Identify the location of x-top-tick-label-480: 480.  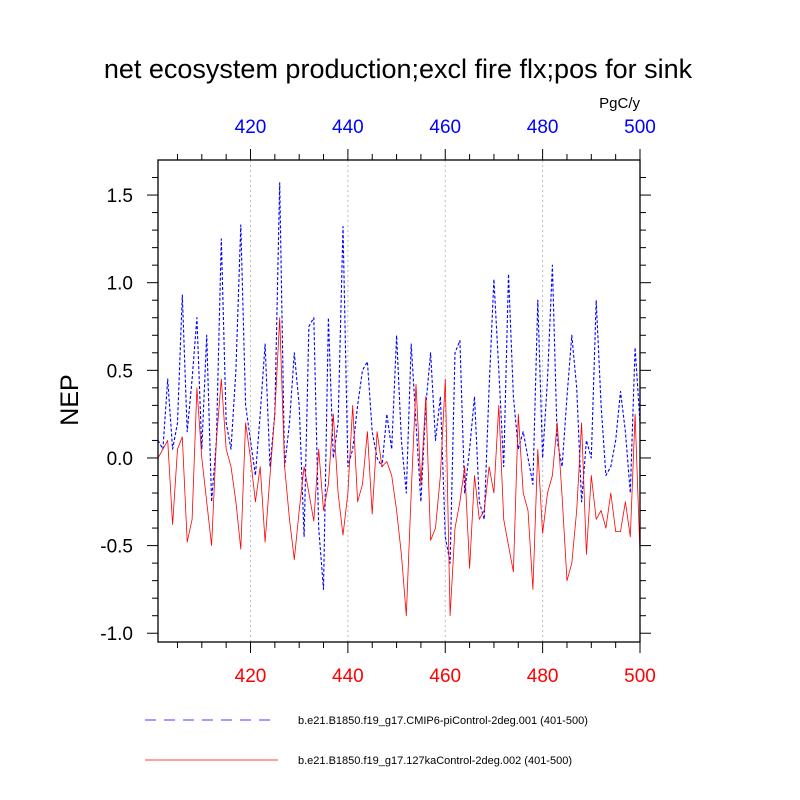
(543, 127).